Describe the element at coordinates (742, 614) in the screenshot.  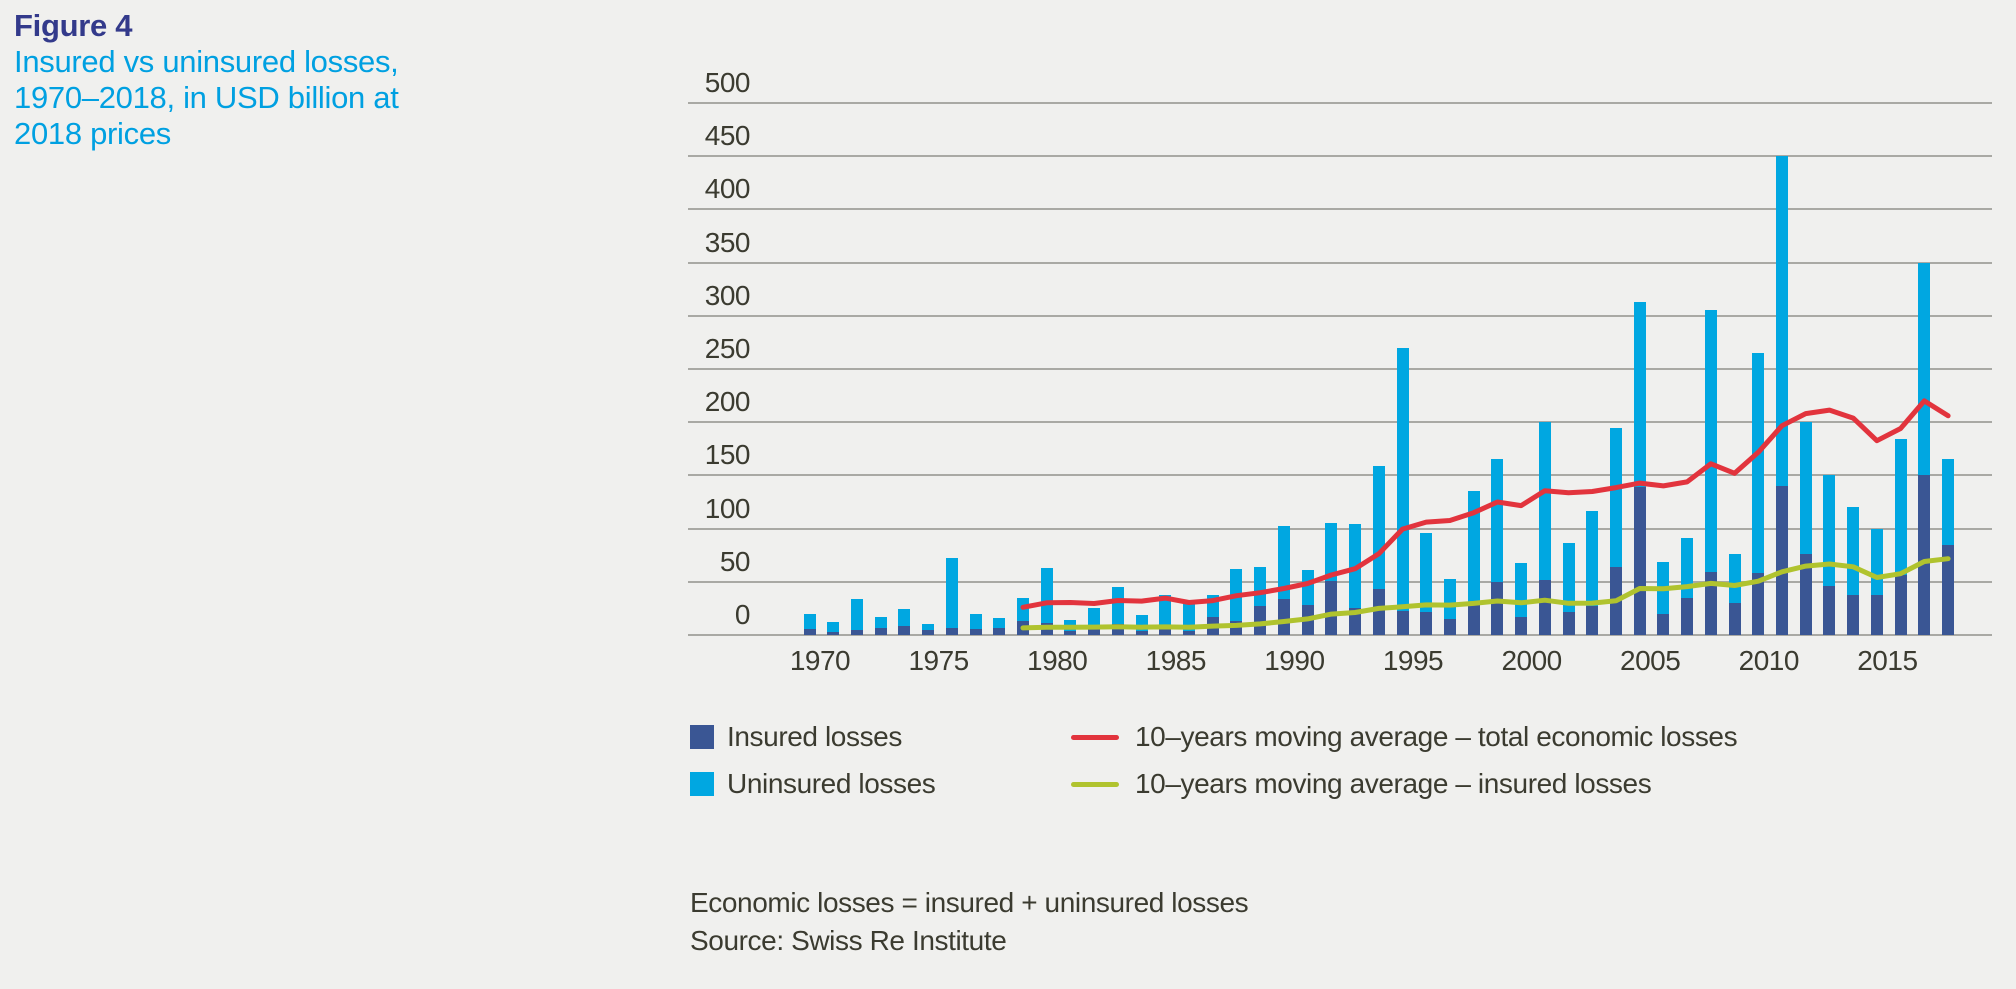
I see `y-axis-tick-0: 0` at that location.